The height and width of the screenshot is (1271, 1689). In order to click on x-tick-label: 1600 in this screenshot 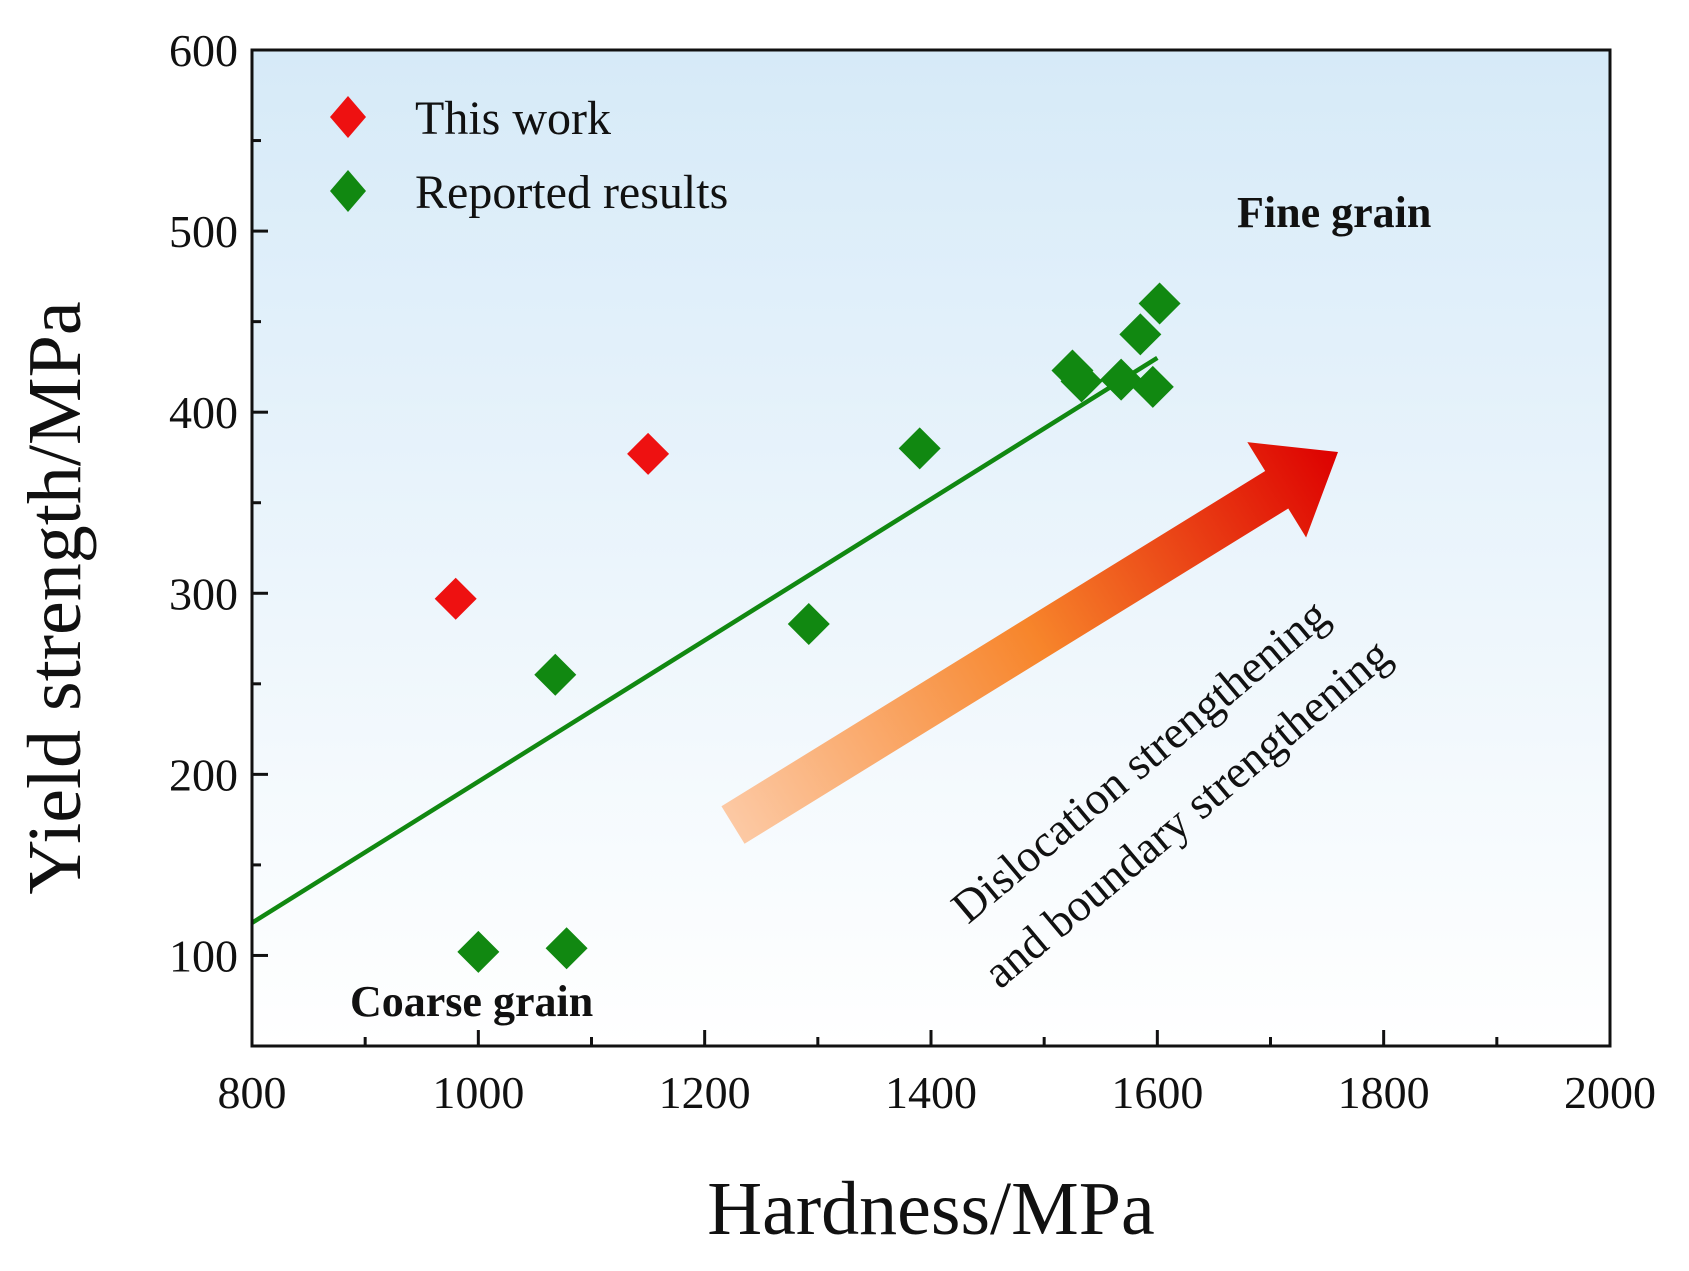, I will do `click(1157, 1092)`.